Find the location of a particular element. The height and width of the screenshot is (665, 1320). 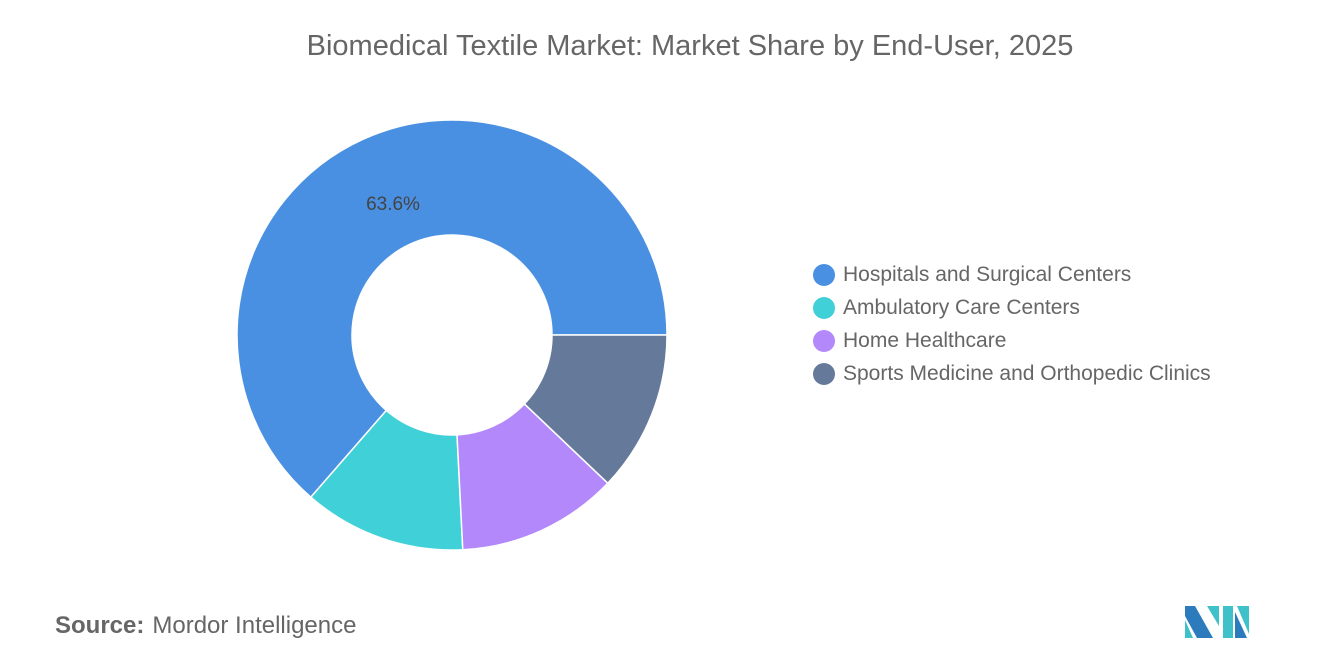

legend-item: Sports Medicine and Orthopedic Clinics is located at coordinates (1012, 373).